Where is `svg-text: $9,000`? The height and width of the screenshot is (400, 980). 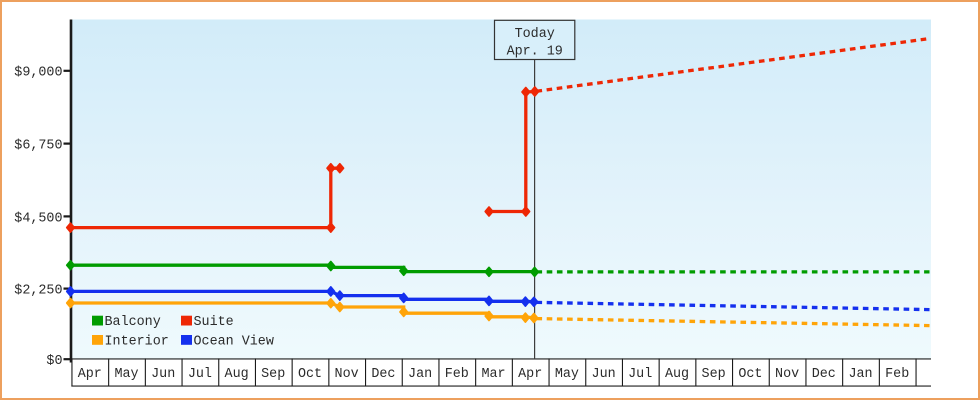
svg-text: $9,000 is located at coordinates (38, 73).